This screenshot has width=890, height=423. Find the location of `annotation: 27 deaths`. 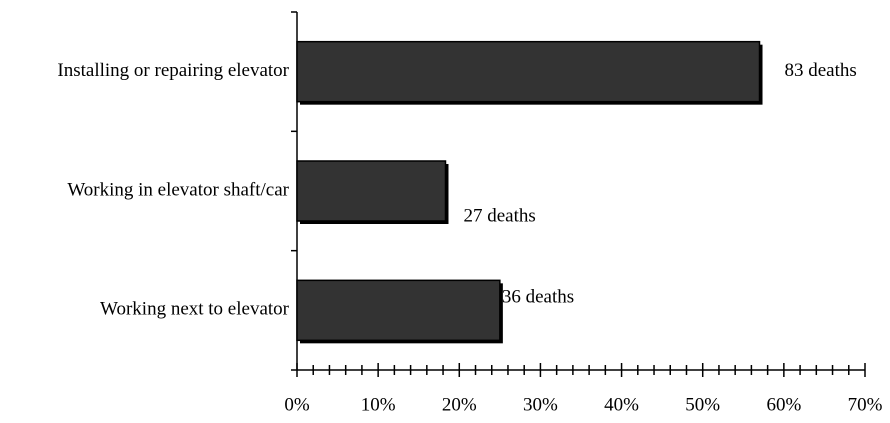

annotation: 27 deaths is located at coordinates (499, 215).